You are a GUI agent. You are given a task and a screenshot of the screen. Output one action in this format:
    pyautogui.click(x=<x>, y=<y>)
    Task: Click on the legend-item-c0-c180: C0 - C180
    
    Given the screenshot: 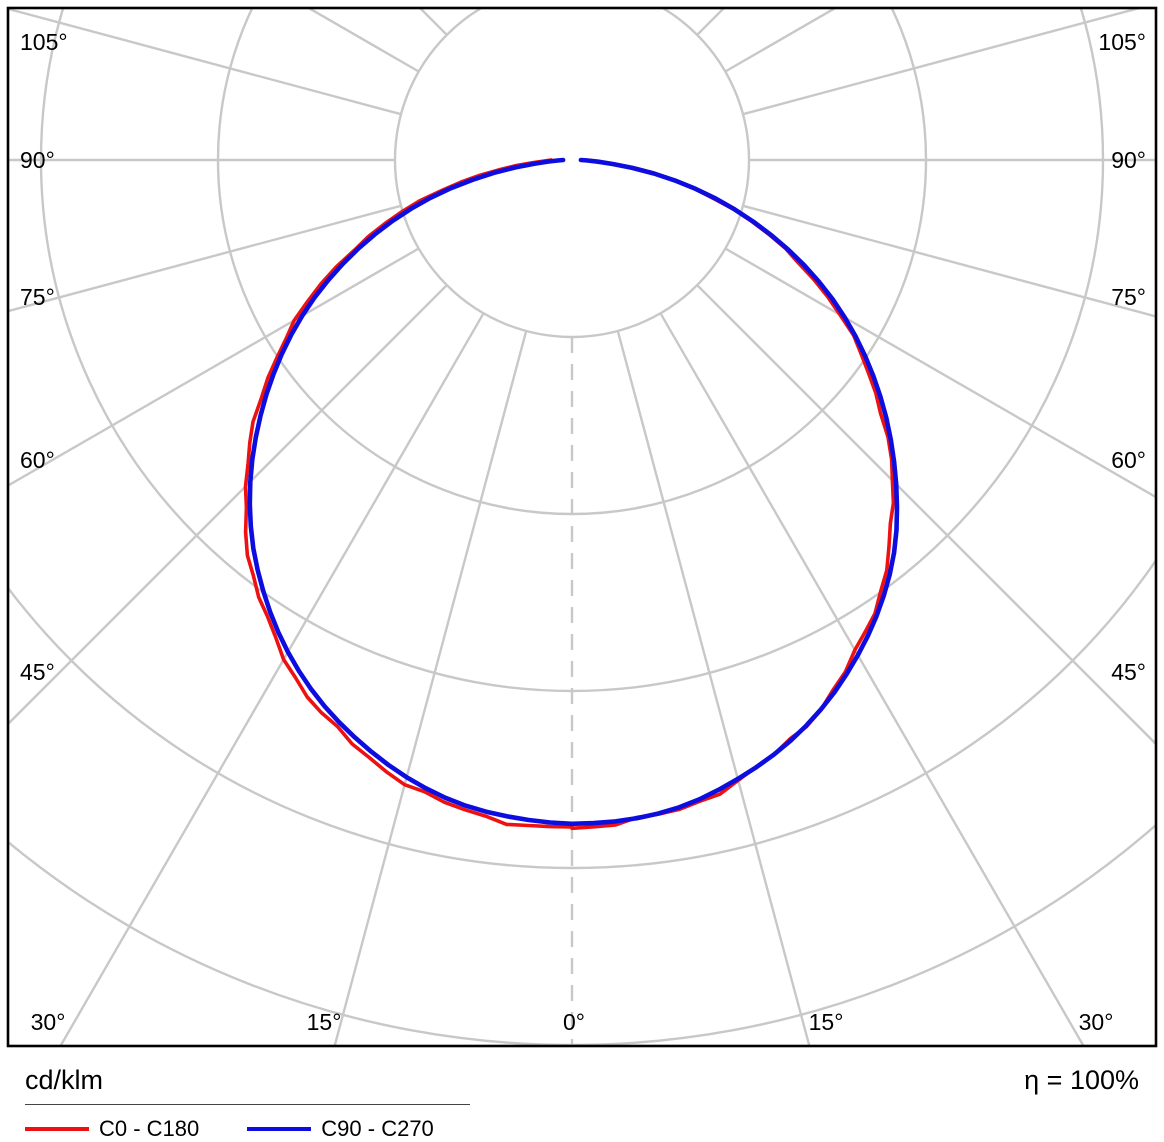 What is the action you would take?
    pyautogui.click(x=112, y=1129)
    